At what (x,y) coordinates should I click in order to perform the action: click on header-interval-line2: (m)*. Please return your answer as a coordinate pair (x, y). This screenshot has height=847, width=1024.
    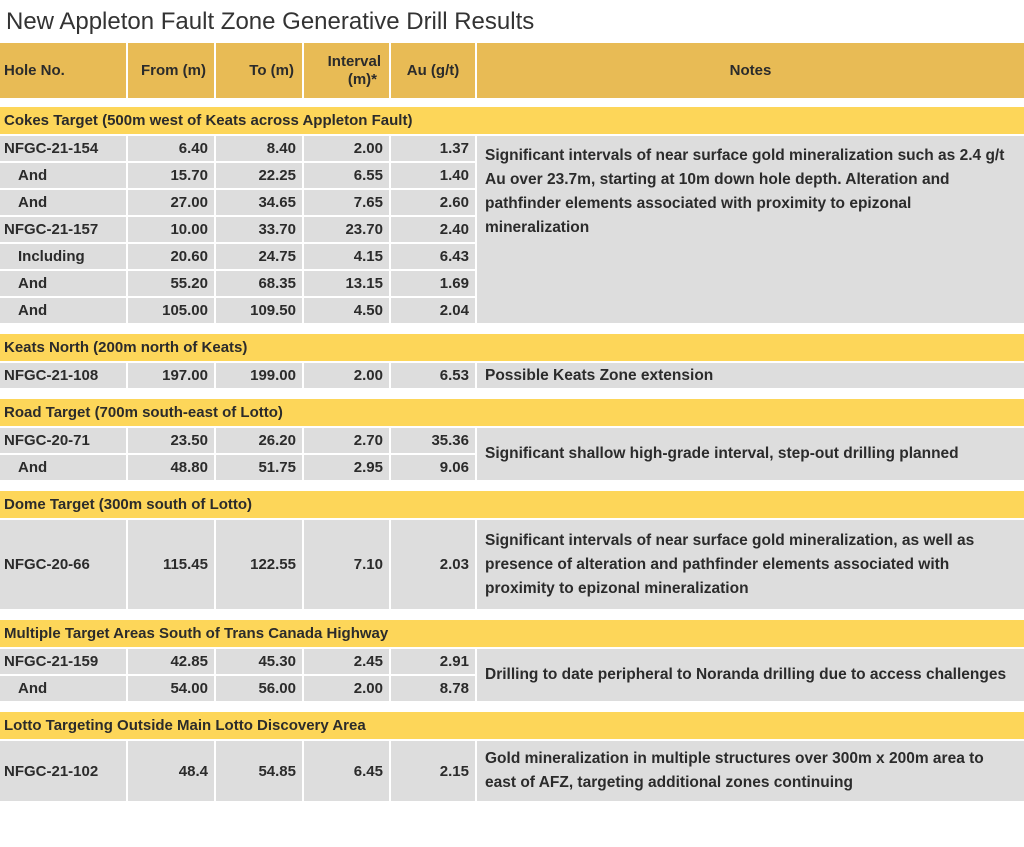
    Looking at the image, I should click on (362, 79).